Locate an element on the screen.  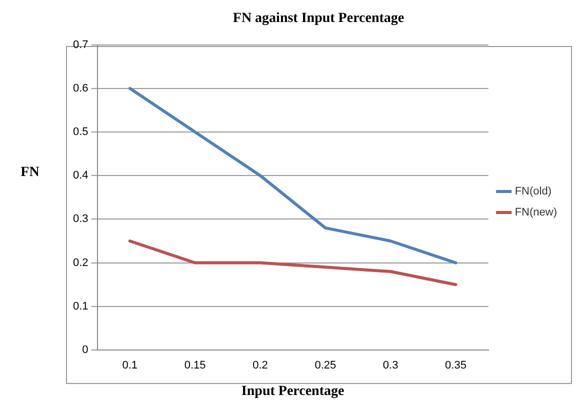
y-tick-label: 0 is located at coordinates (85, 350).